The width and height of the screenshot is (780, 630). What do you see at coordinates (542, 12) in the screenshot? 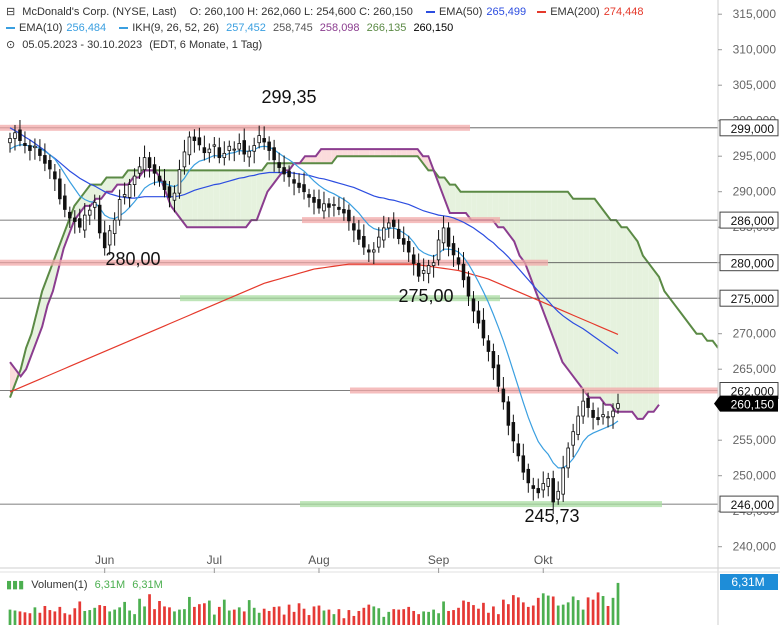
I see `ema200-swatch` at bounding box center [542, 12].